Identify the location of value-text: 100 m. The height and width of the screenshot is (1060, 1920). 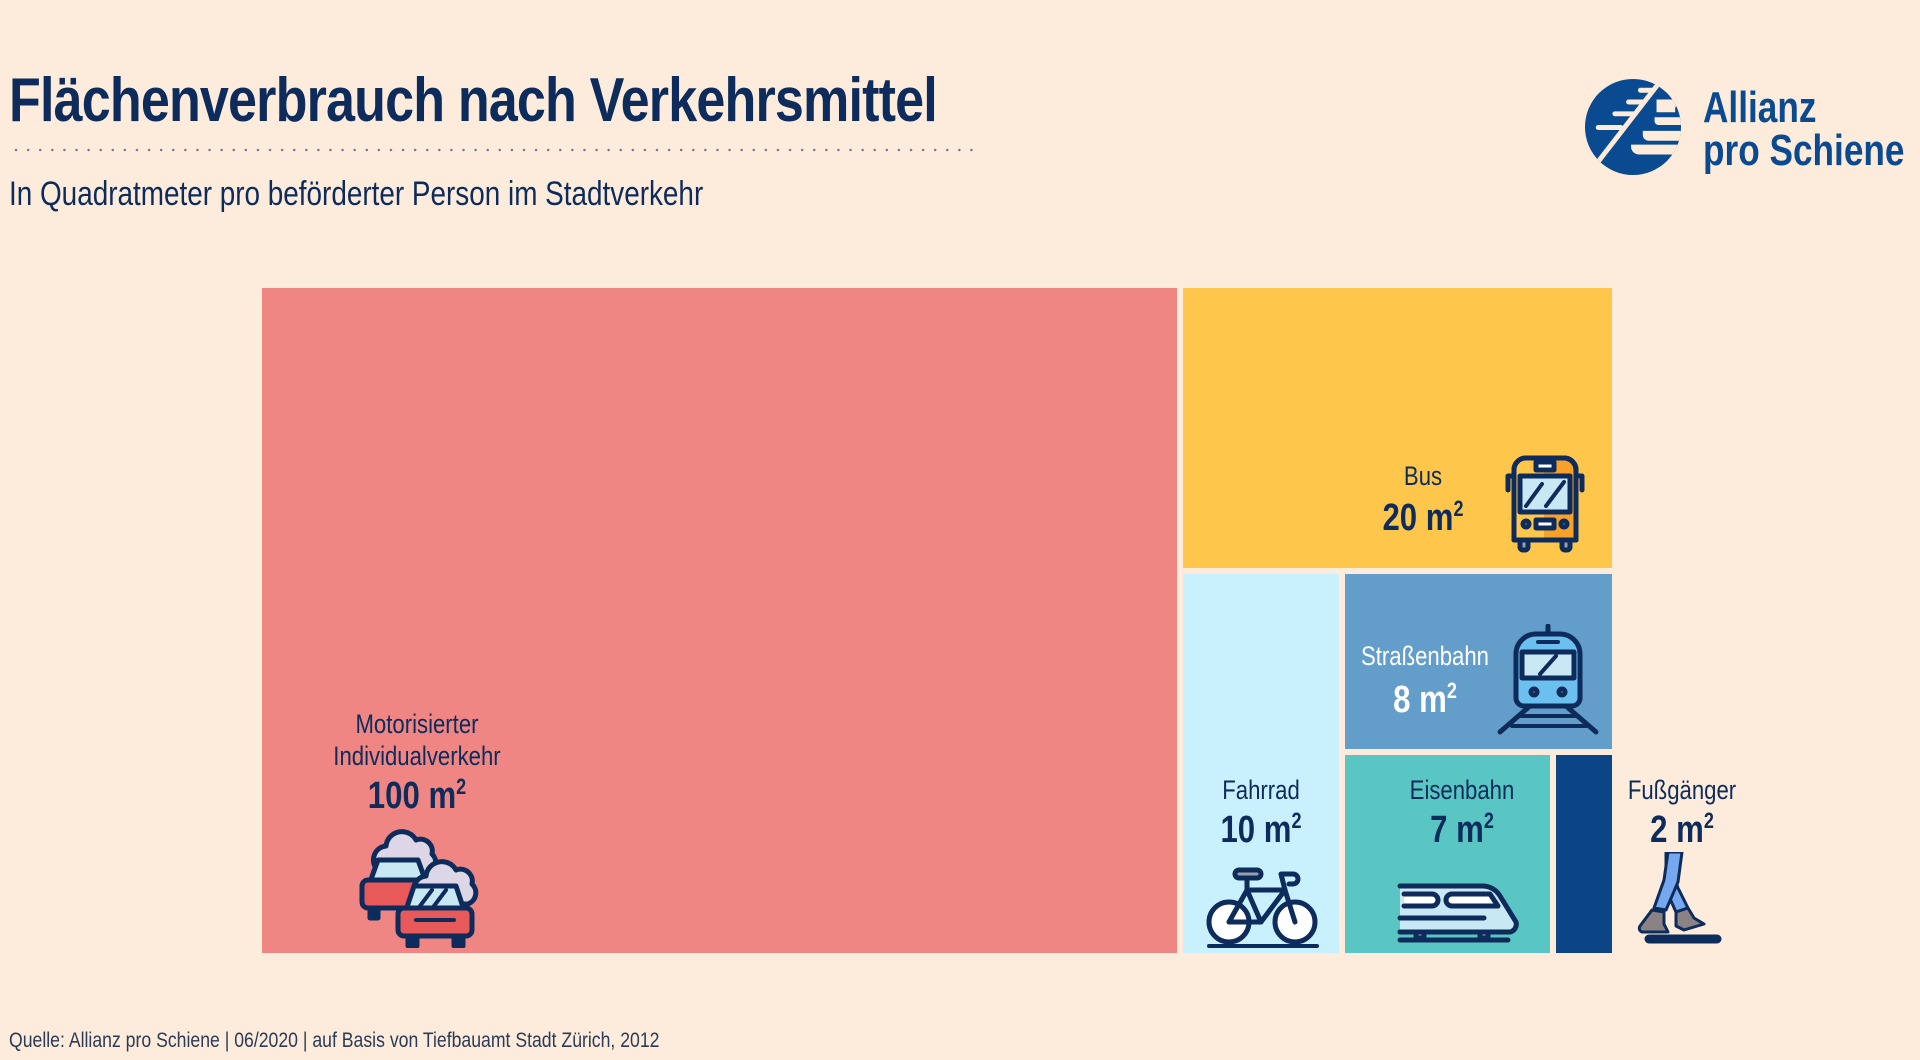
(412, 796).